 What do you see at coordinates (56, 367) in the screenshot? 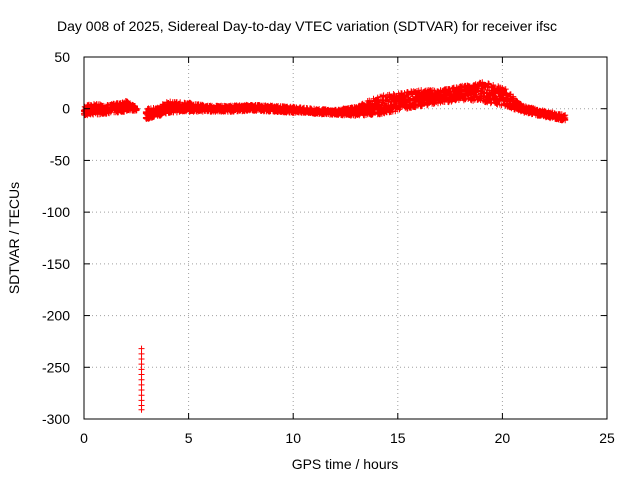
I see `y-tick-label: -250` at bounding box center [56, 367].